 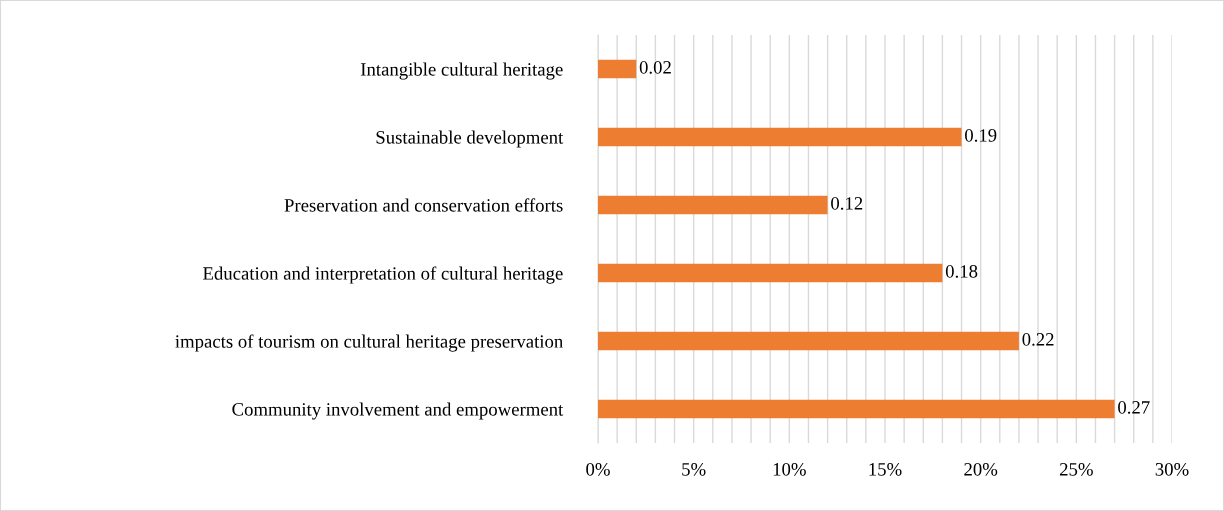 What do you see at coordinates (847, 203) in the screenshot?
I see `data-label: 0.12` at bounding box center [847, 203].